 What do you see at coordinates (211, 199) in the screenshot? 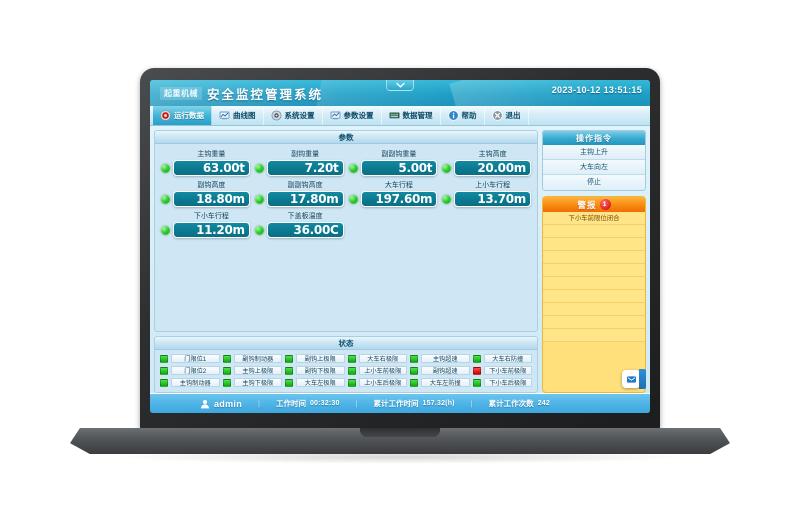
I see `parameter-value: 18.80m` at bounding box center [211, 199].